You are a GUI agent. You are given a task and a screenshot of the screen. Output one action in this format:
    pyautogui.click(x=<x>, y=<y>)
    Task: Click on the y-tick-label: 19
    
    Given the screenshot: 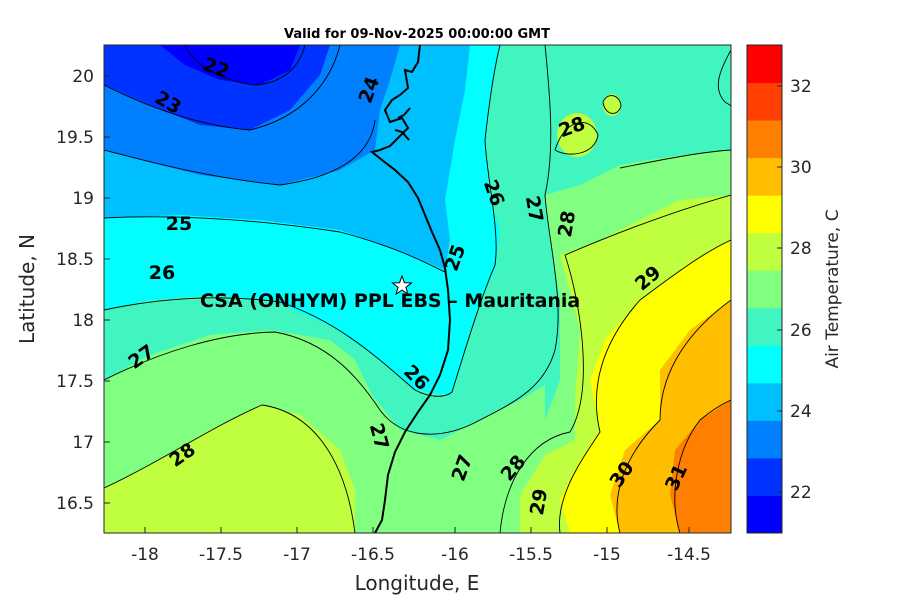 What is the action you would take?
    pyautogui.click(x=83, y=199)
    